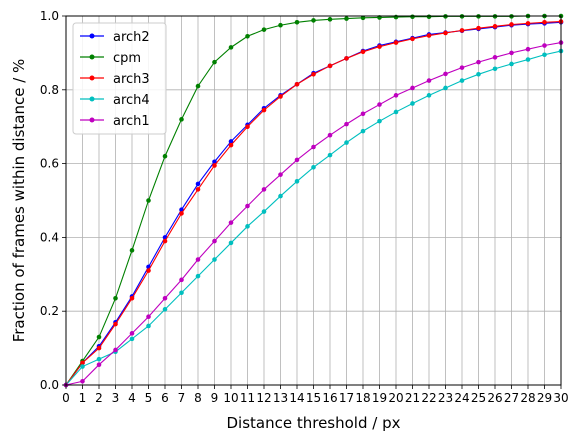 The width and height of the screenshot is (580, 442). What do you see at coordinates (428, 398) in the screenshot?
I see `x-tick-label: 22` at bounding box center [428, 398].